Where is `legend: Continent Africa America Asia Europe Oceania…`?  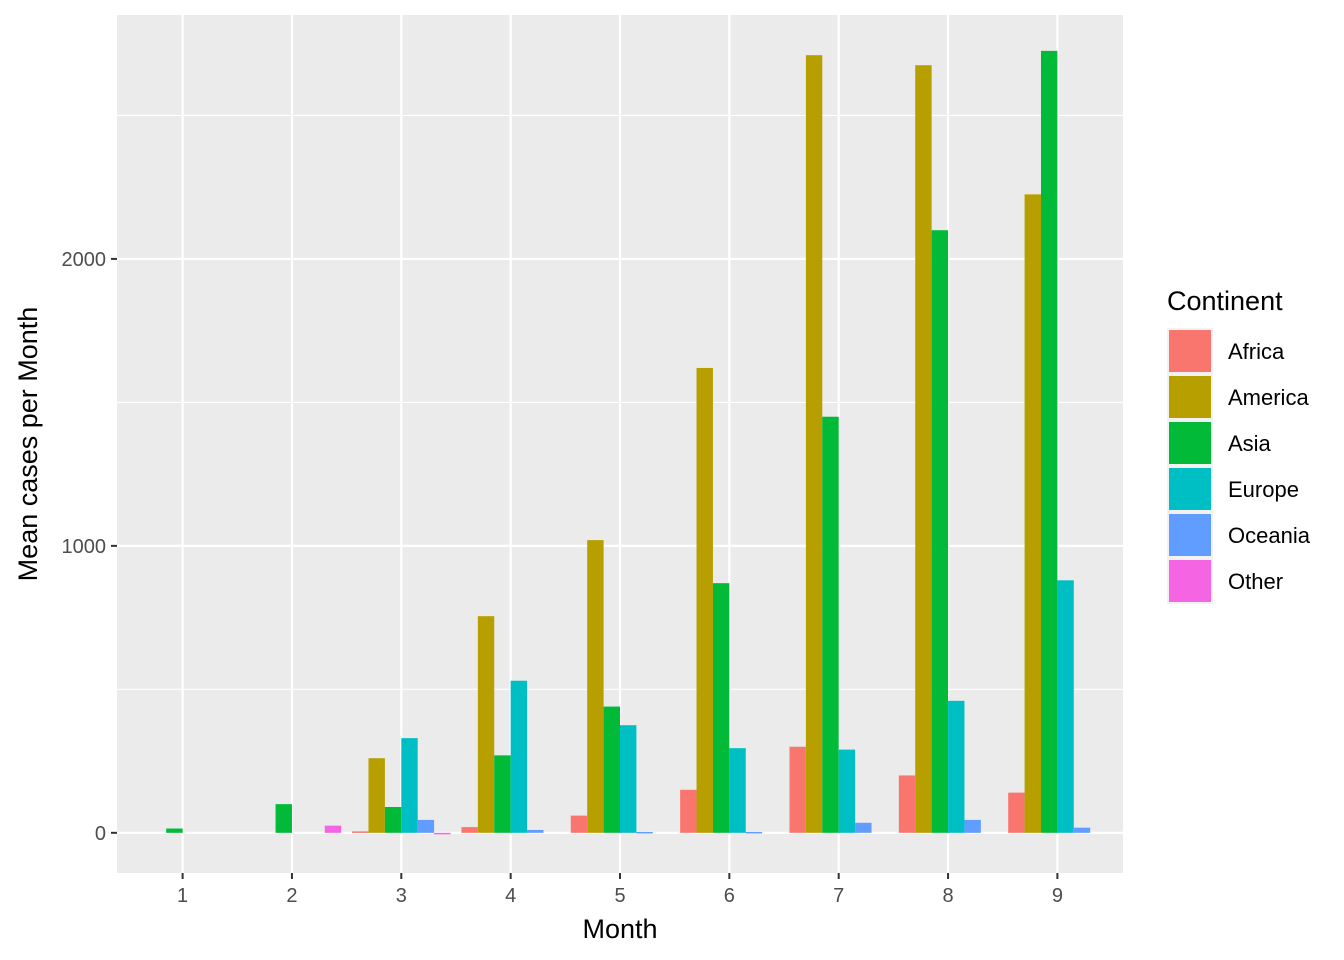
legend: Continent Africa America Asia Europe Oceania… is located at coordinates (1239, 445).